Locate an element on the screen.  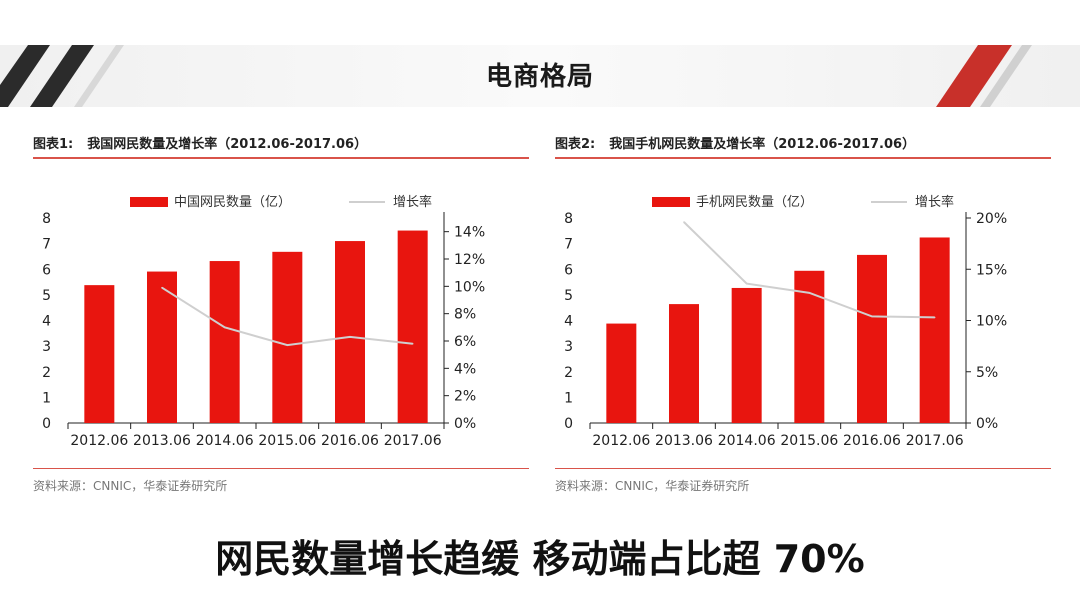
figure-number: 图表2: is located at coordinates (575, 144).